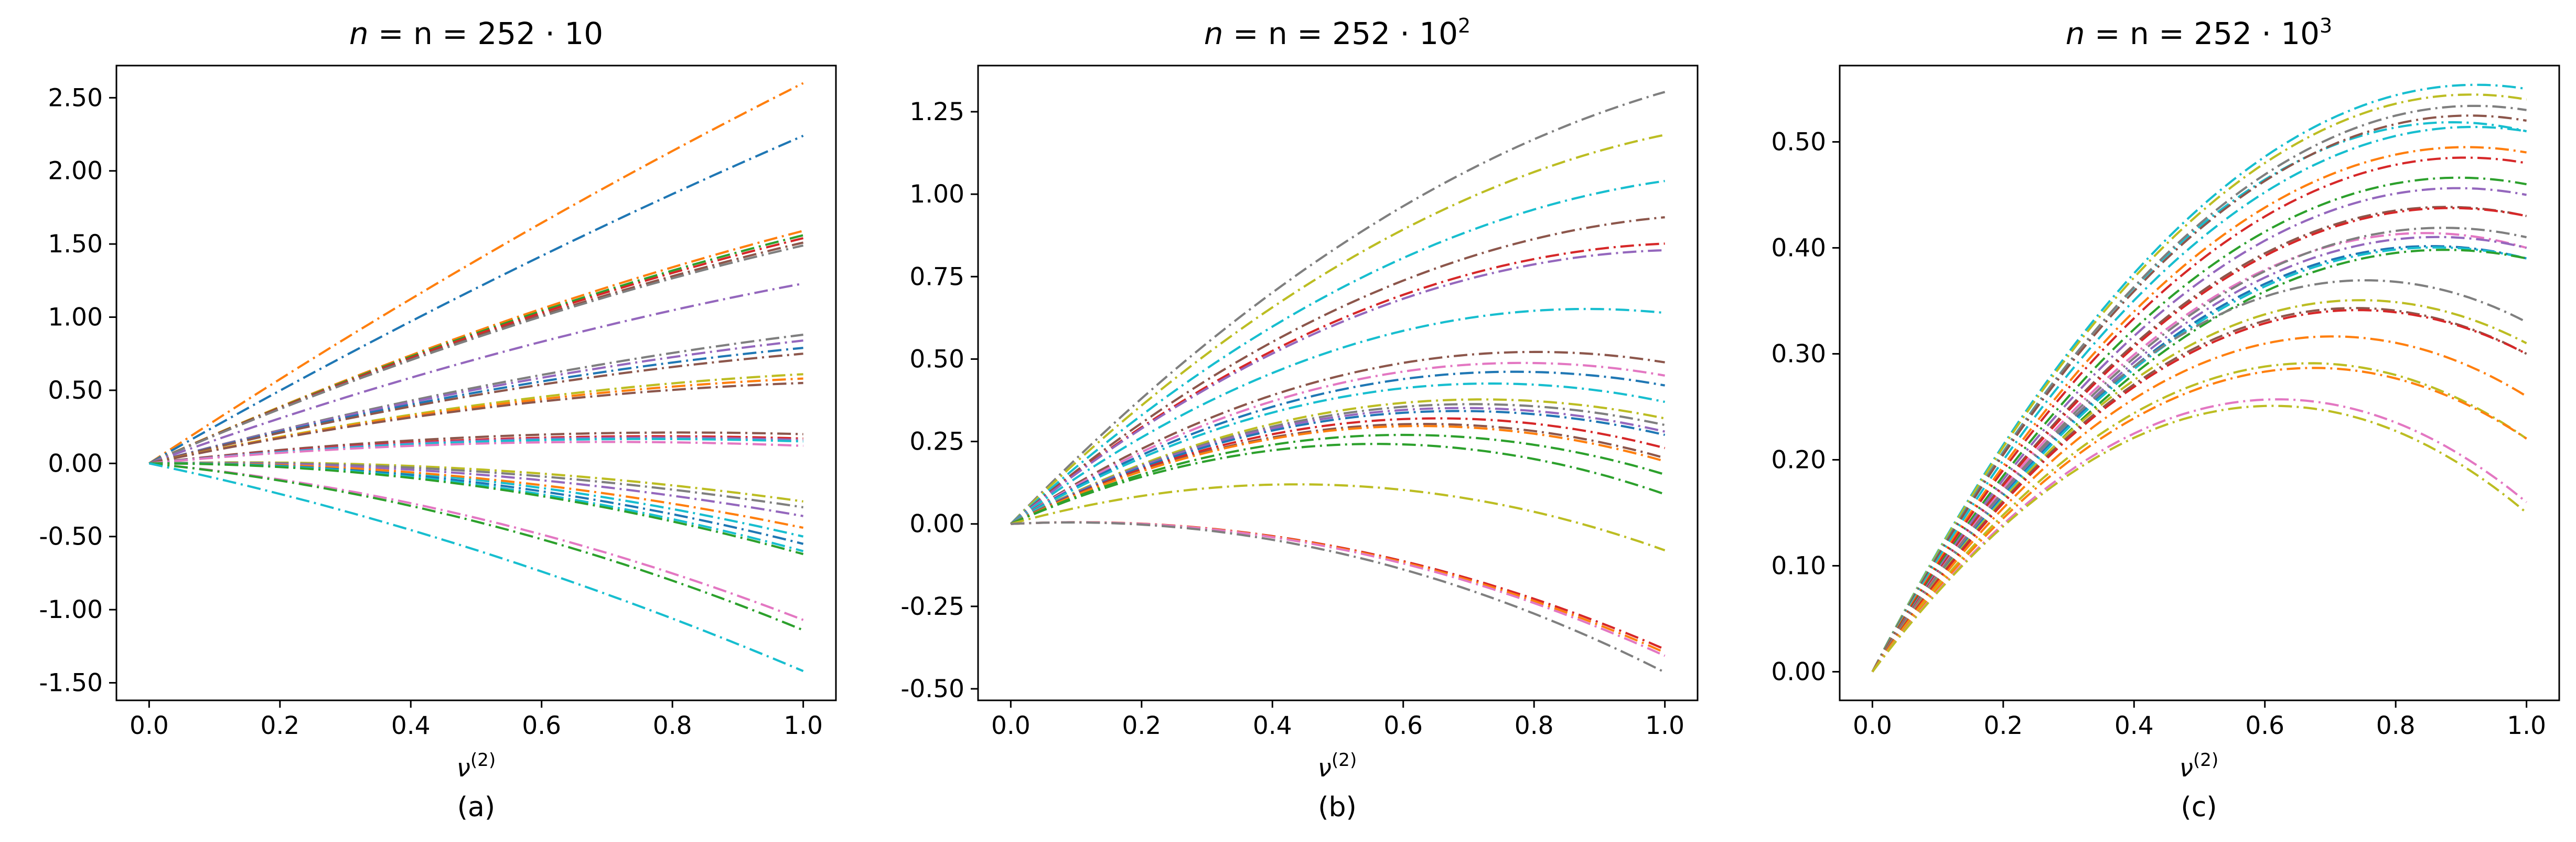 This screenshot has height=842, width=2576. What do you see at coordinates (932, 607) in the screenshot?
I see `panel-b-ytick-label-1: -0.25` at bounding box center [932, 607].